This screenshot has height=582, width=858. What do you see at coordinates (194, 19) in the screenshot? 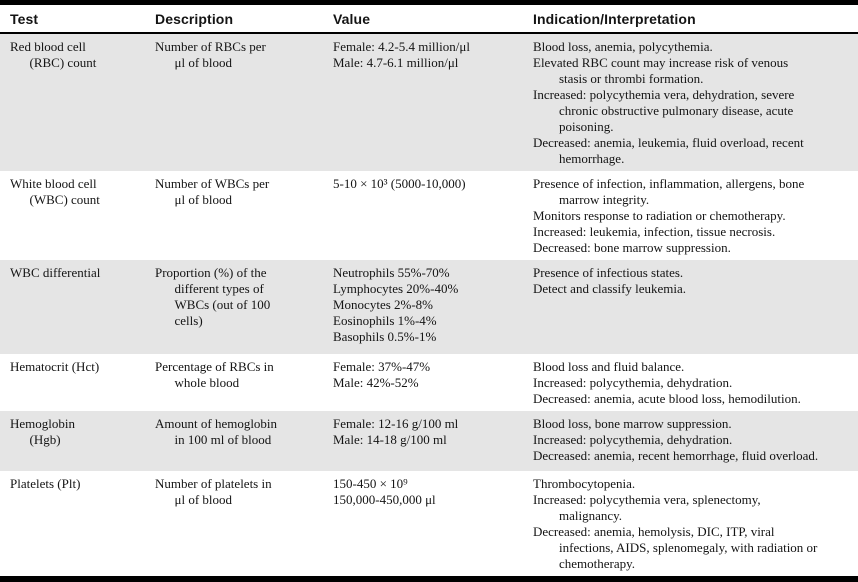
I see `column-header-description: Description` at bounding box center [194, 19].